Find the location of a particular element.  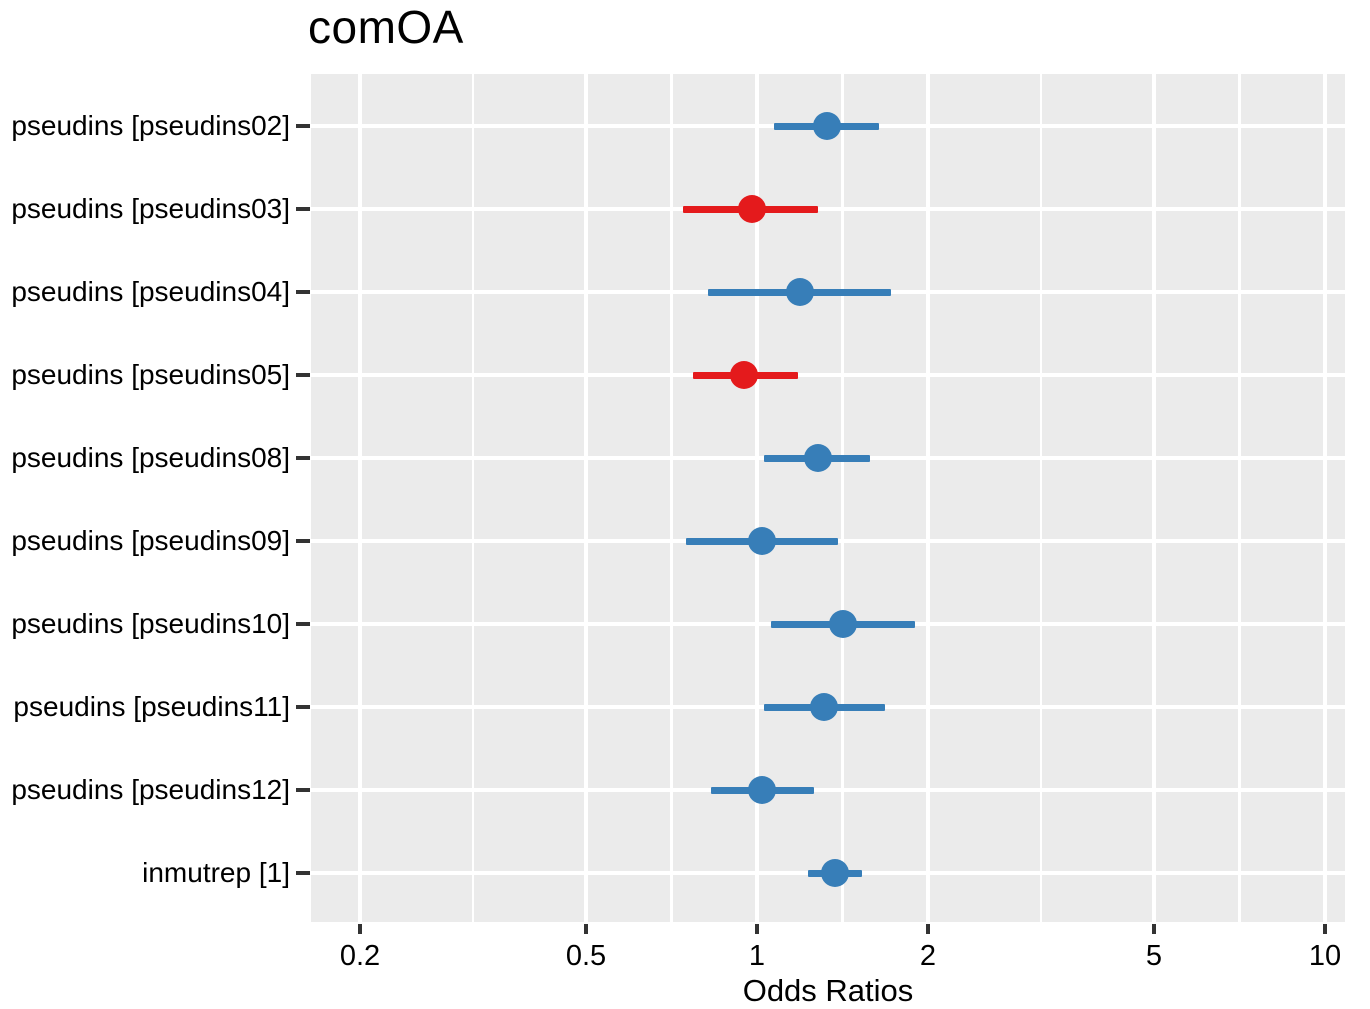

y-axis-label: pseudins [pseudins11] is located at coordinates (151, 706).